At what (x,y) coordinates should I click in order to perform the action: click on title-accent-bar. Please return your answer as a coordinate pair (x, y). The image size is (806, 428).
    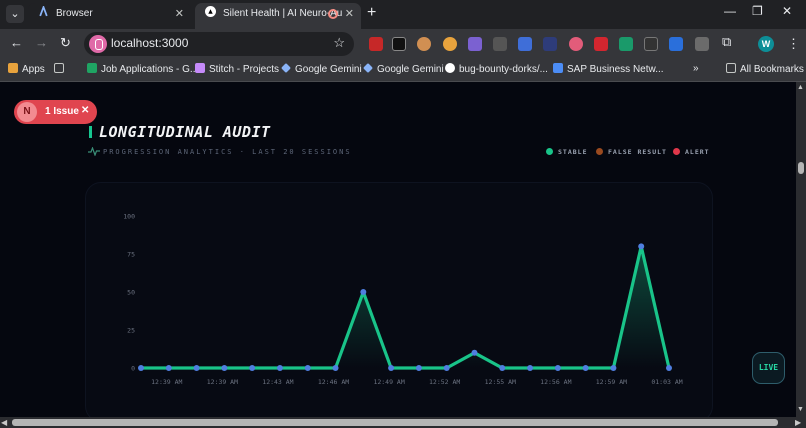
    Looking at the image, I should click on (90, 132).